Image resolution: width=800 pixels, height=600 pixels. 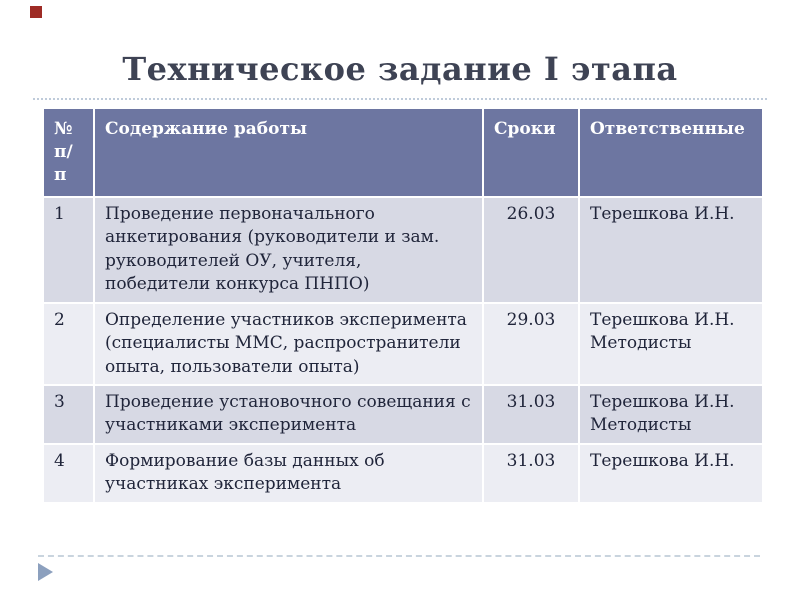 I want to click on footer-separator-line, so click(x=399, y=556).